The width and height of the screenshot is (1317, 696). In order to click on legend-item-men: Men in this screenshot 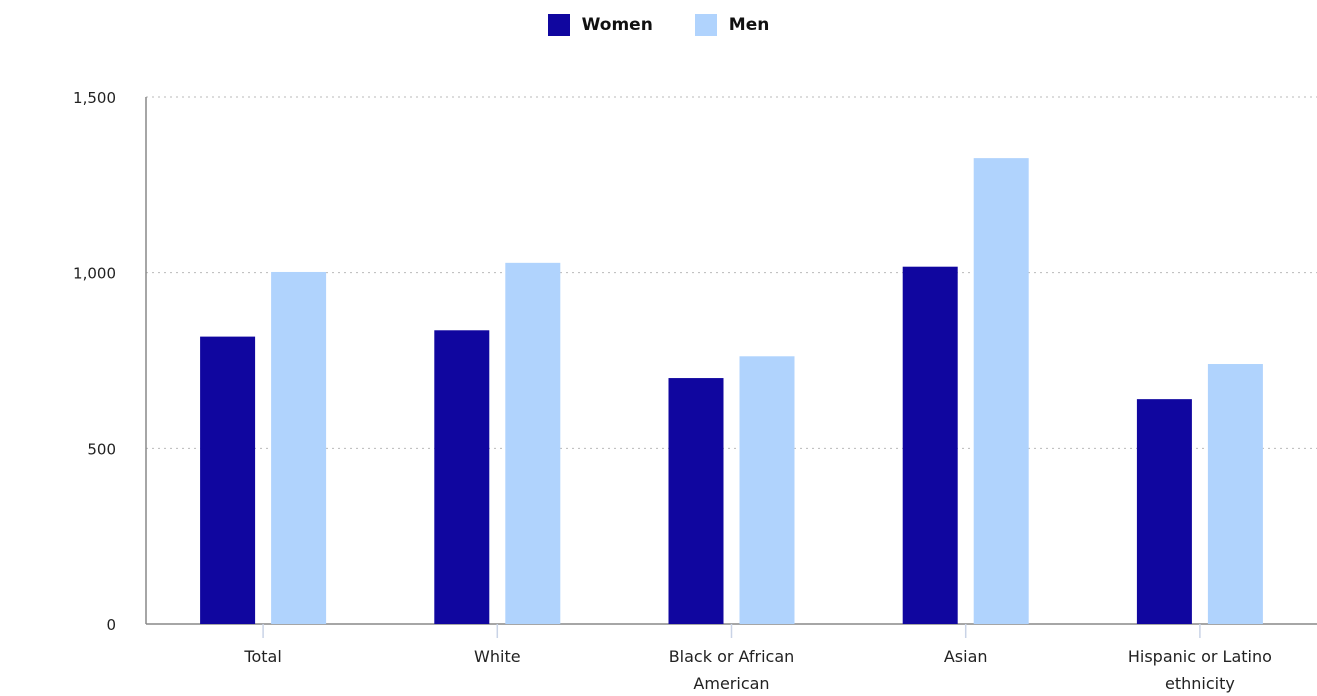, I will do `click(732, 25)`.